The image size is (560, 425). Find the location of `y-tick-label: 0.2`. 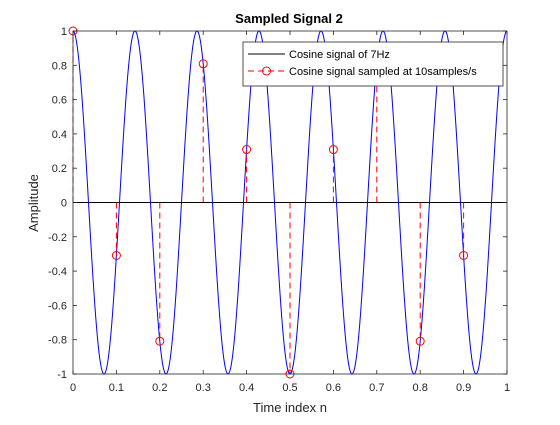

y-tick-label: 0.2 is located at coordinates (59, 169).